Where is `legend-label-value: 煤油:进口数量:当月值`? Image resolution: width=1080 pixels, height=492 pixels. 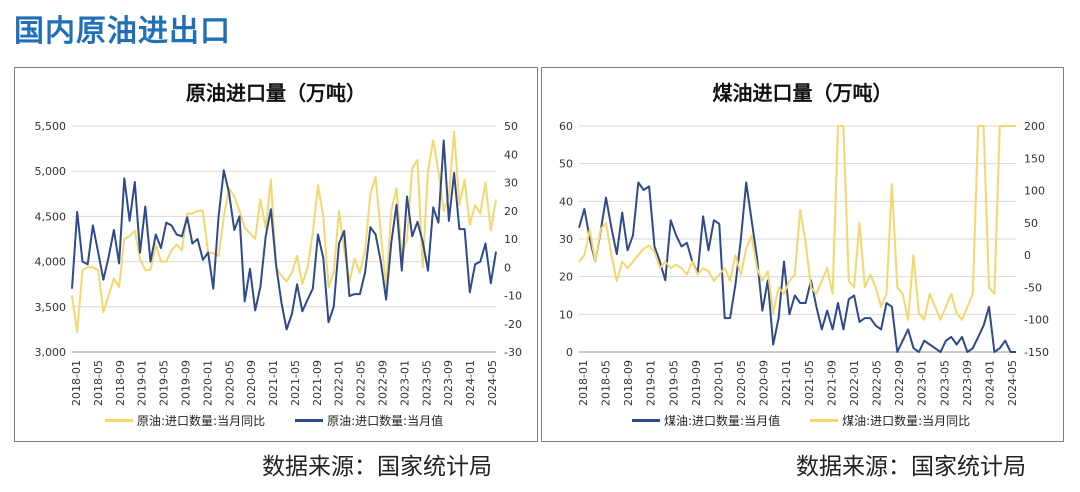 legend-label-value: 煤油:进口数量:当月值 is located at coordinates (722, 421).